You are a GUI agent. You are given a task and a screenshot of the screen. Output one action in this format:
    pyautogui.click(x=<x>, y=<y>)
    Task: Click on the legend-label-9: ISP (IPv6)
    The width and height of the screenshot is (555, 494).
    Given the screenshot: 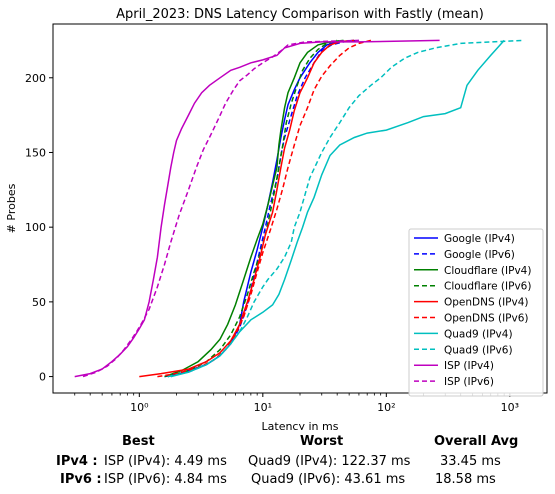 What is the action you would take?
    pyautogui.click(x=469, y=382)
    